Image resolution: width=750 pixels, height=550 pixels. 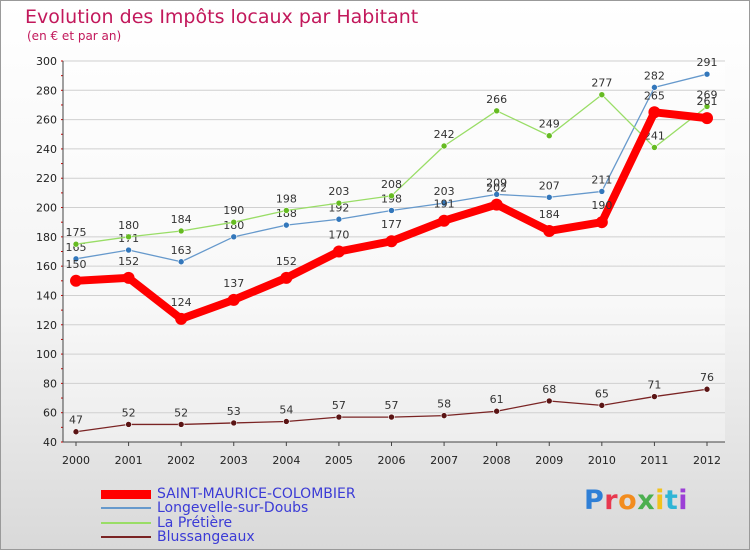 What do you see at coordinates (496, 99) in the screenshot?
I see `data-label: 266` at bounding box center [496, 99].